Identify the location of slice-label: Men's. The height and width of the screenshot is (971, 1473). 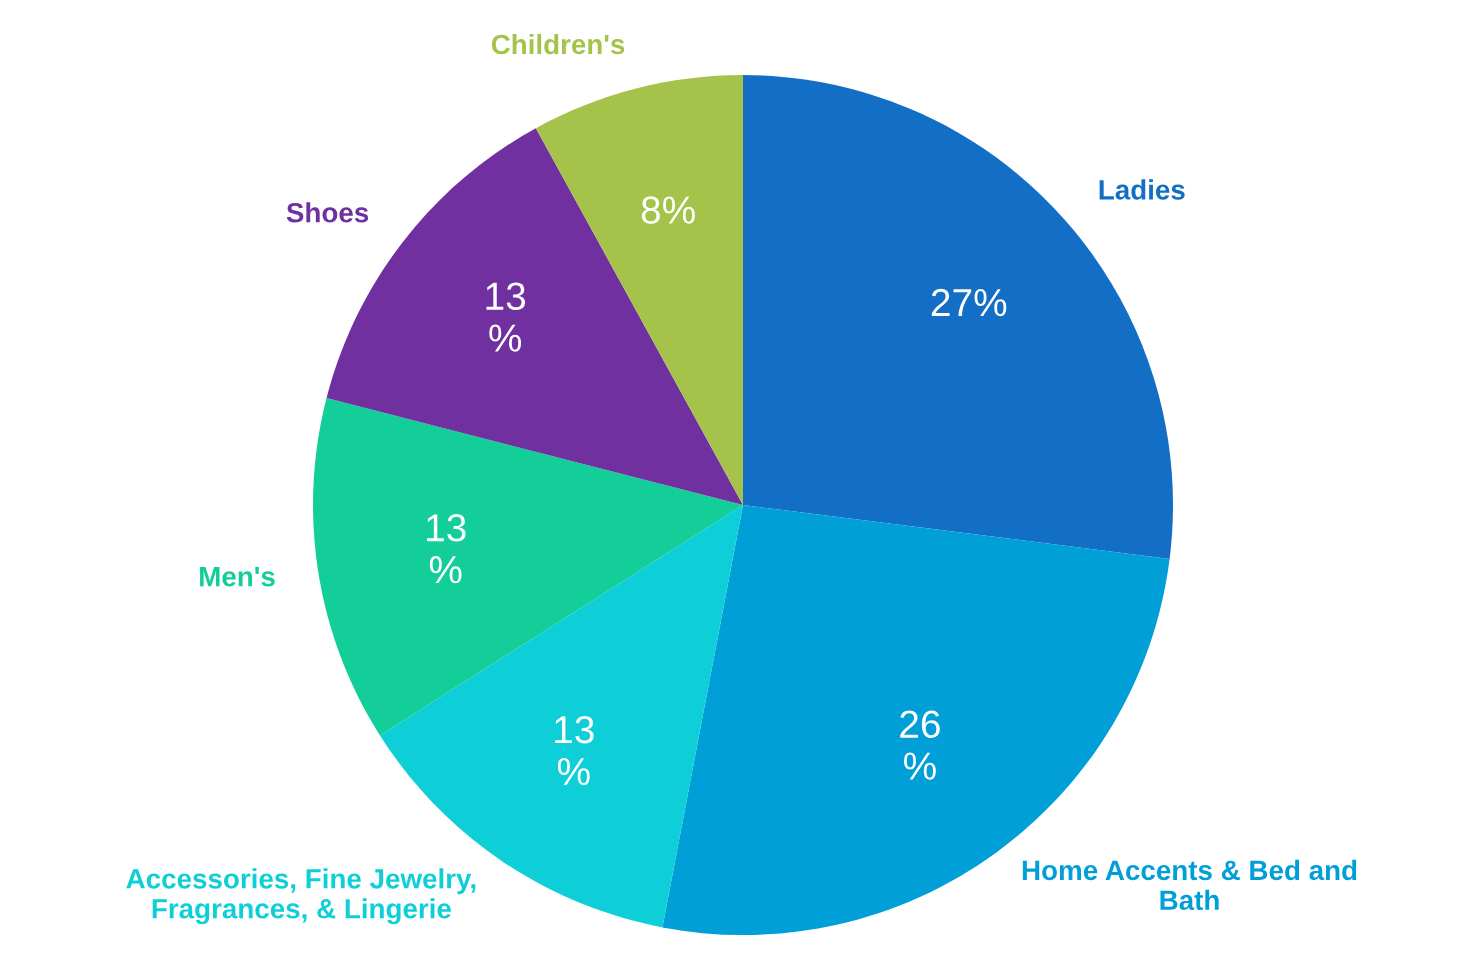
(237, 577).